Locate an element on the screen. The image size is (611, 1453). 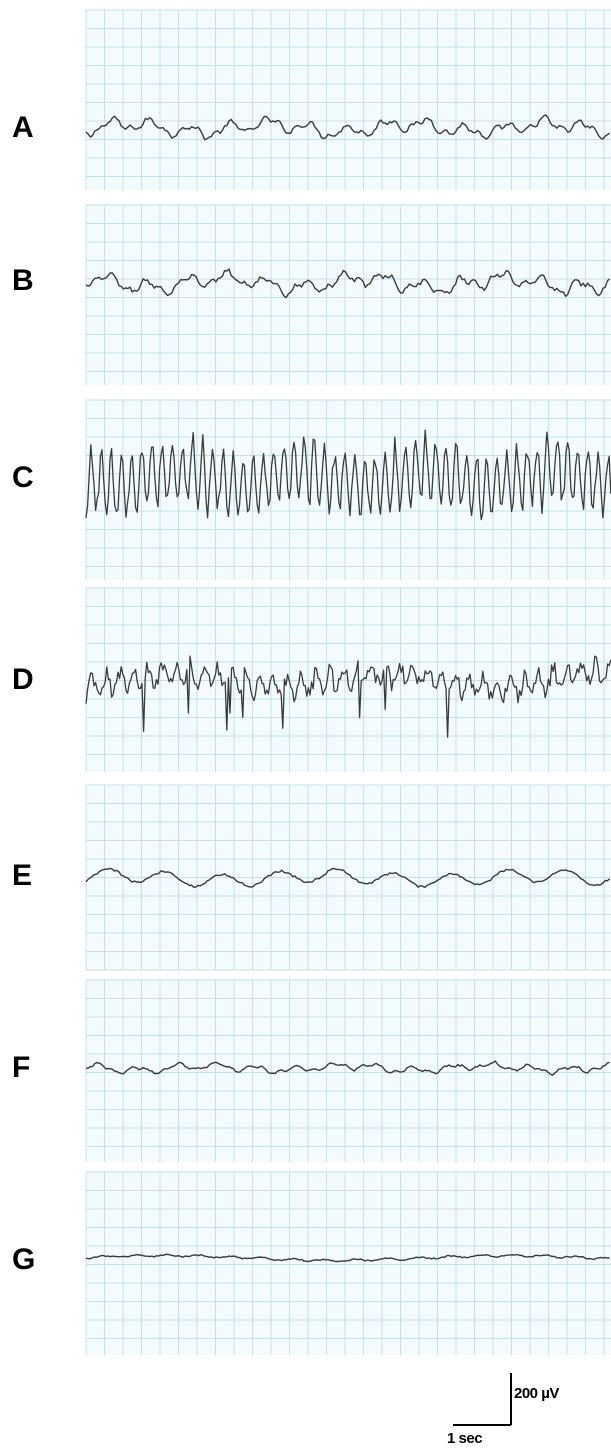
eeg-trace-d is located at coordinates (348, 696).